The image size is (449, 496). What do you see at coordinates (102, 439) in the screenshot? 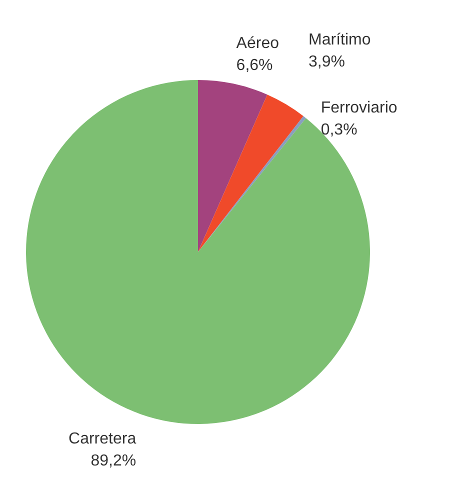
I see `slice-label: Carretera` at bounding box center [102, 439].